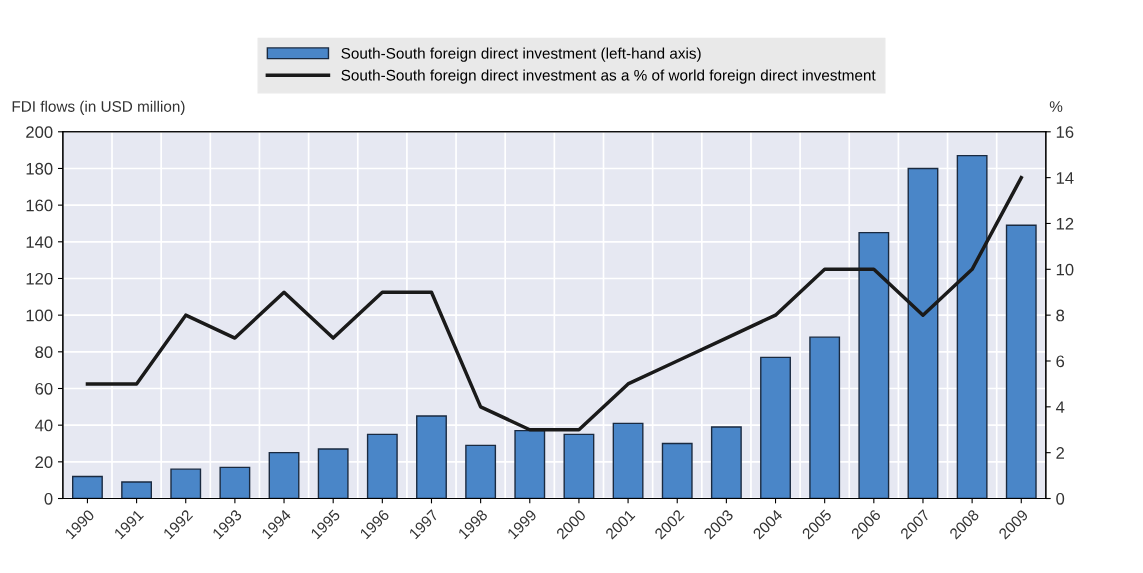  Describe the element at coordinates (44, 388) in the screenshot. I see `y-tick-label: 60` at that location.